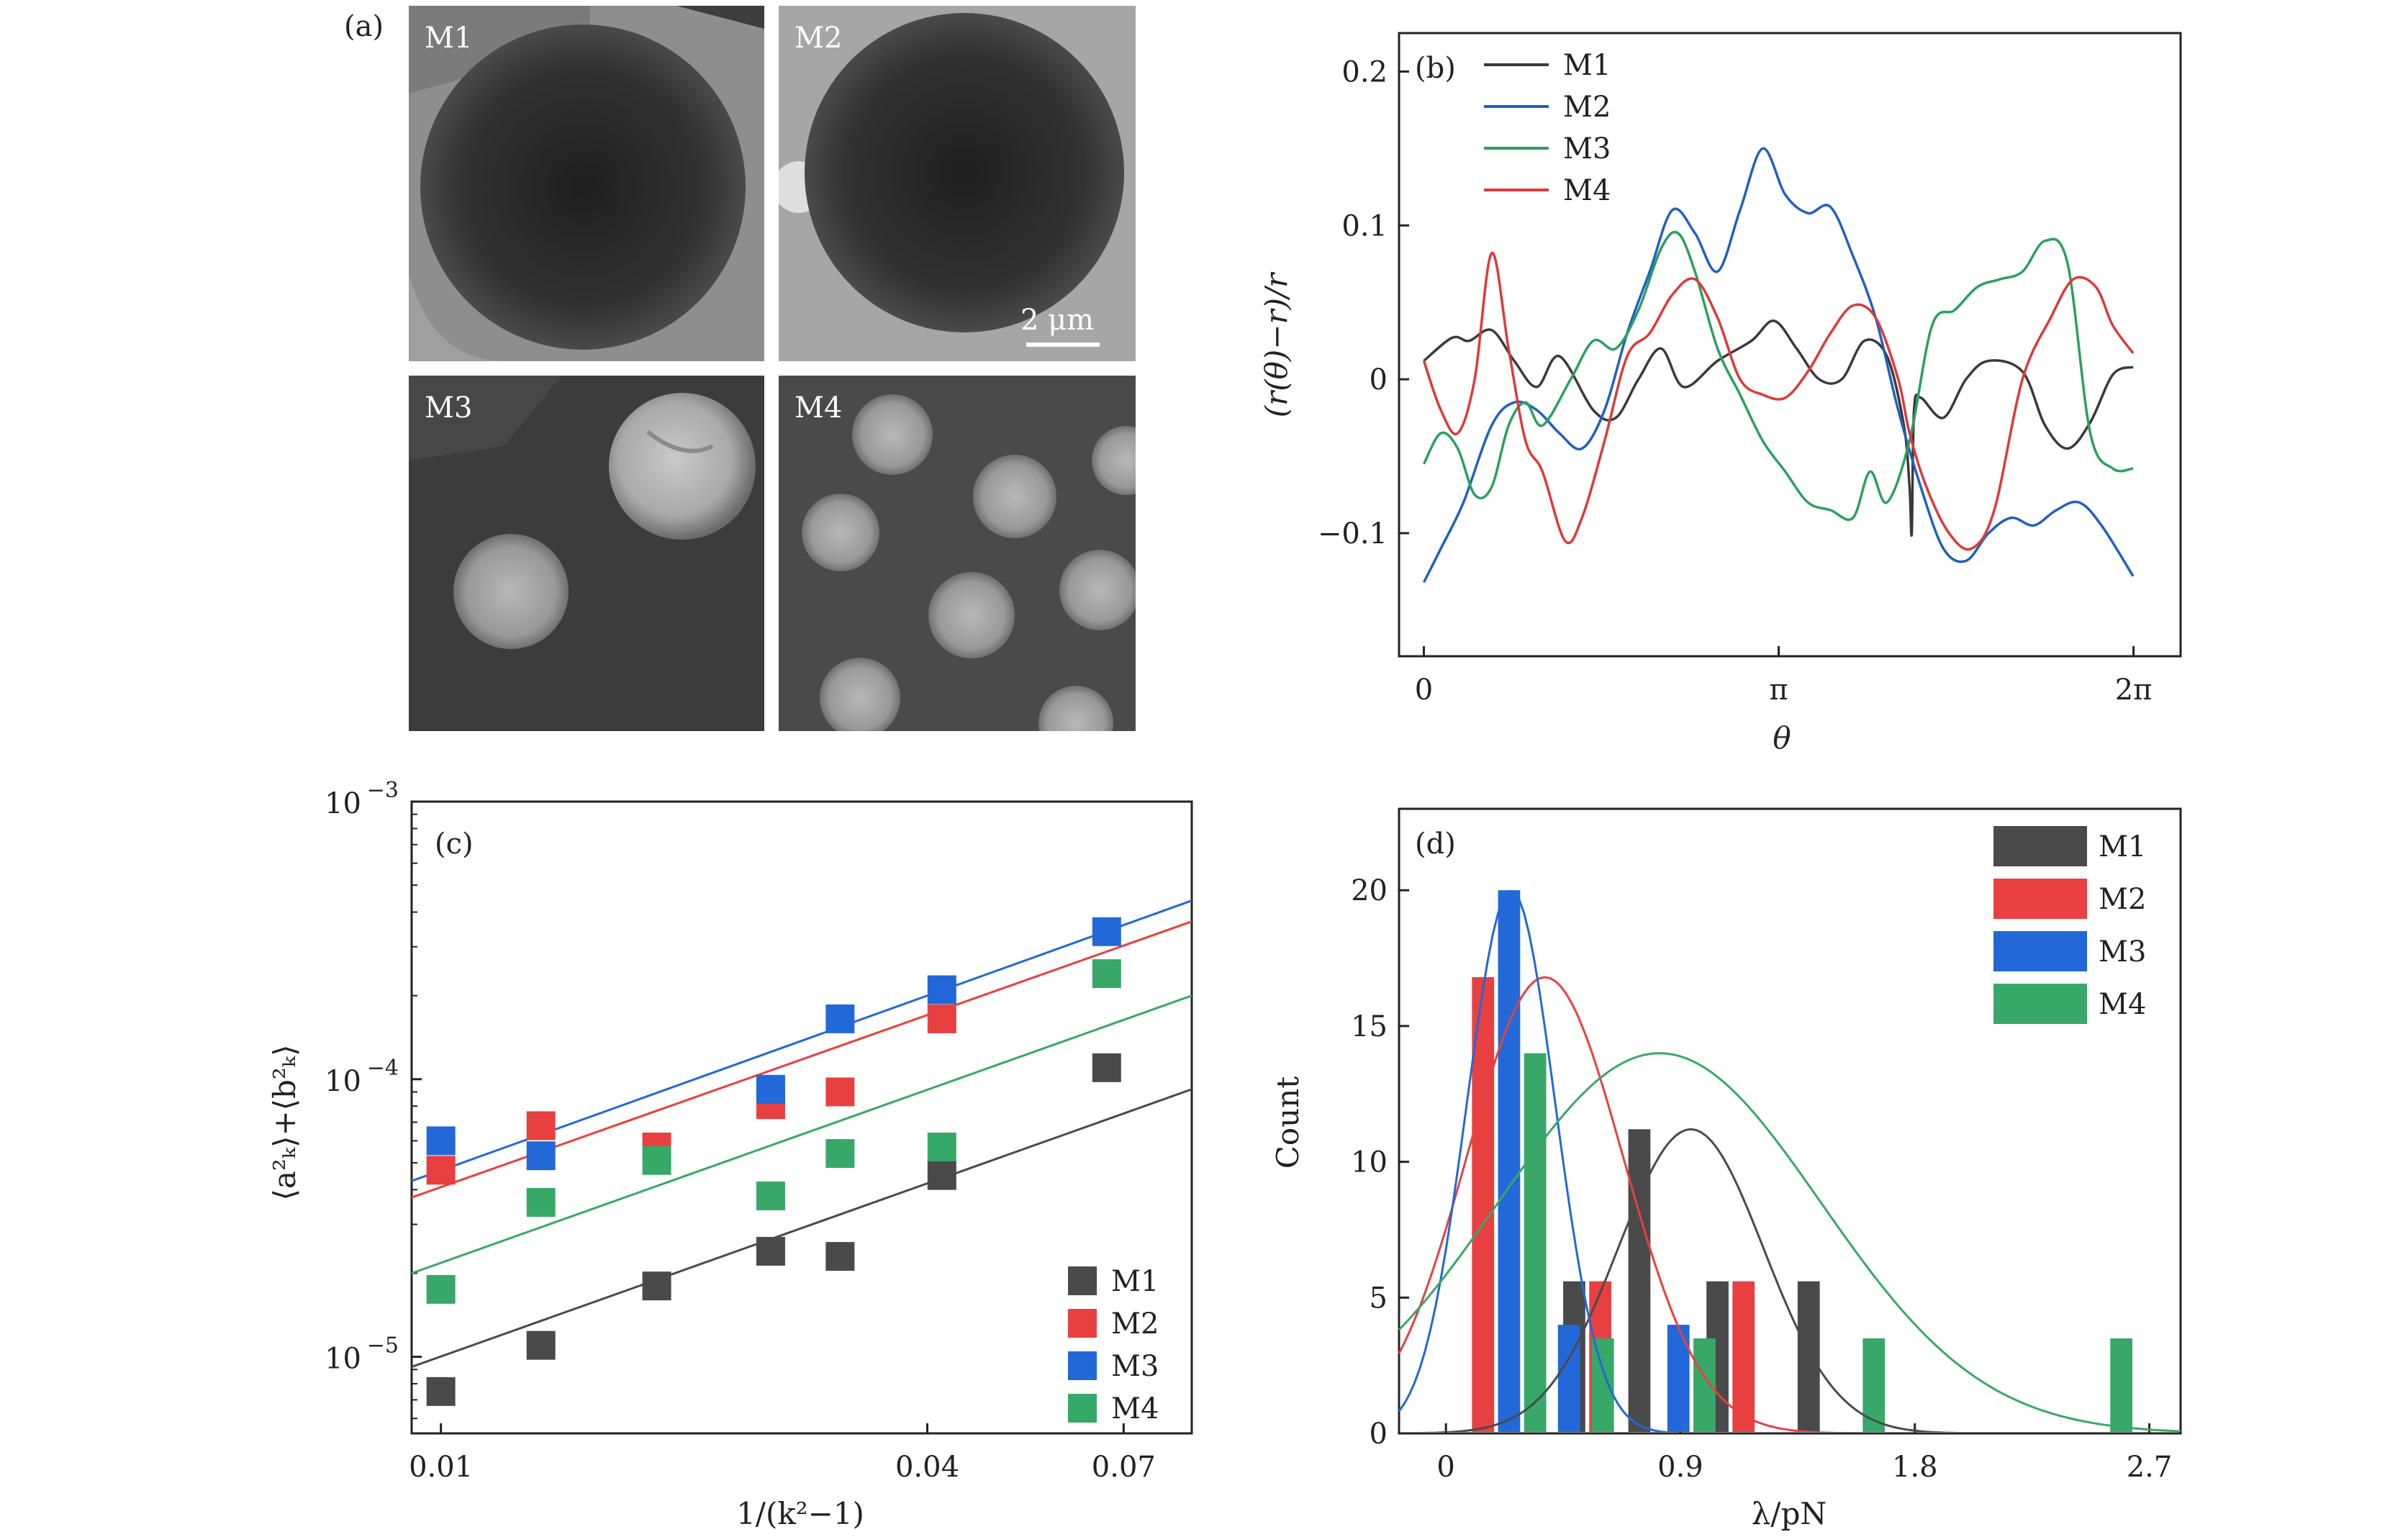 This screenshot has height=1537, width=2408. I want to click on panel-d-fit-m2, so click(1620, 1204).